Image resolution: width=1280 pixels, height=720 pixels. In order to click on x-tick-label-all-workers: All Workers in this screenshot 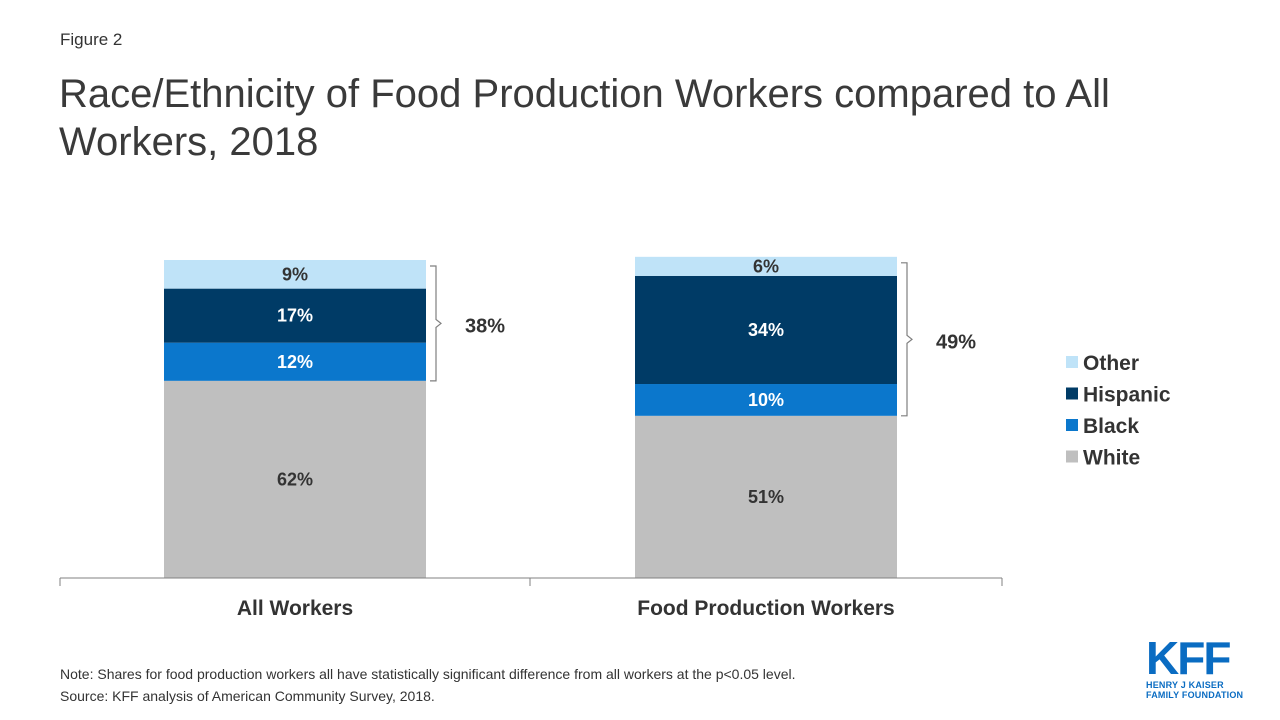, I will do `click(295, 608)`.